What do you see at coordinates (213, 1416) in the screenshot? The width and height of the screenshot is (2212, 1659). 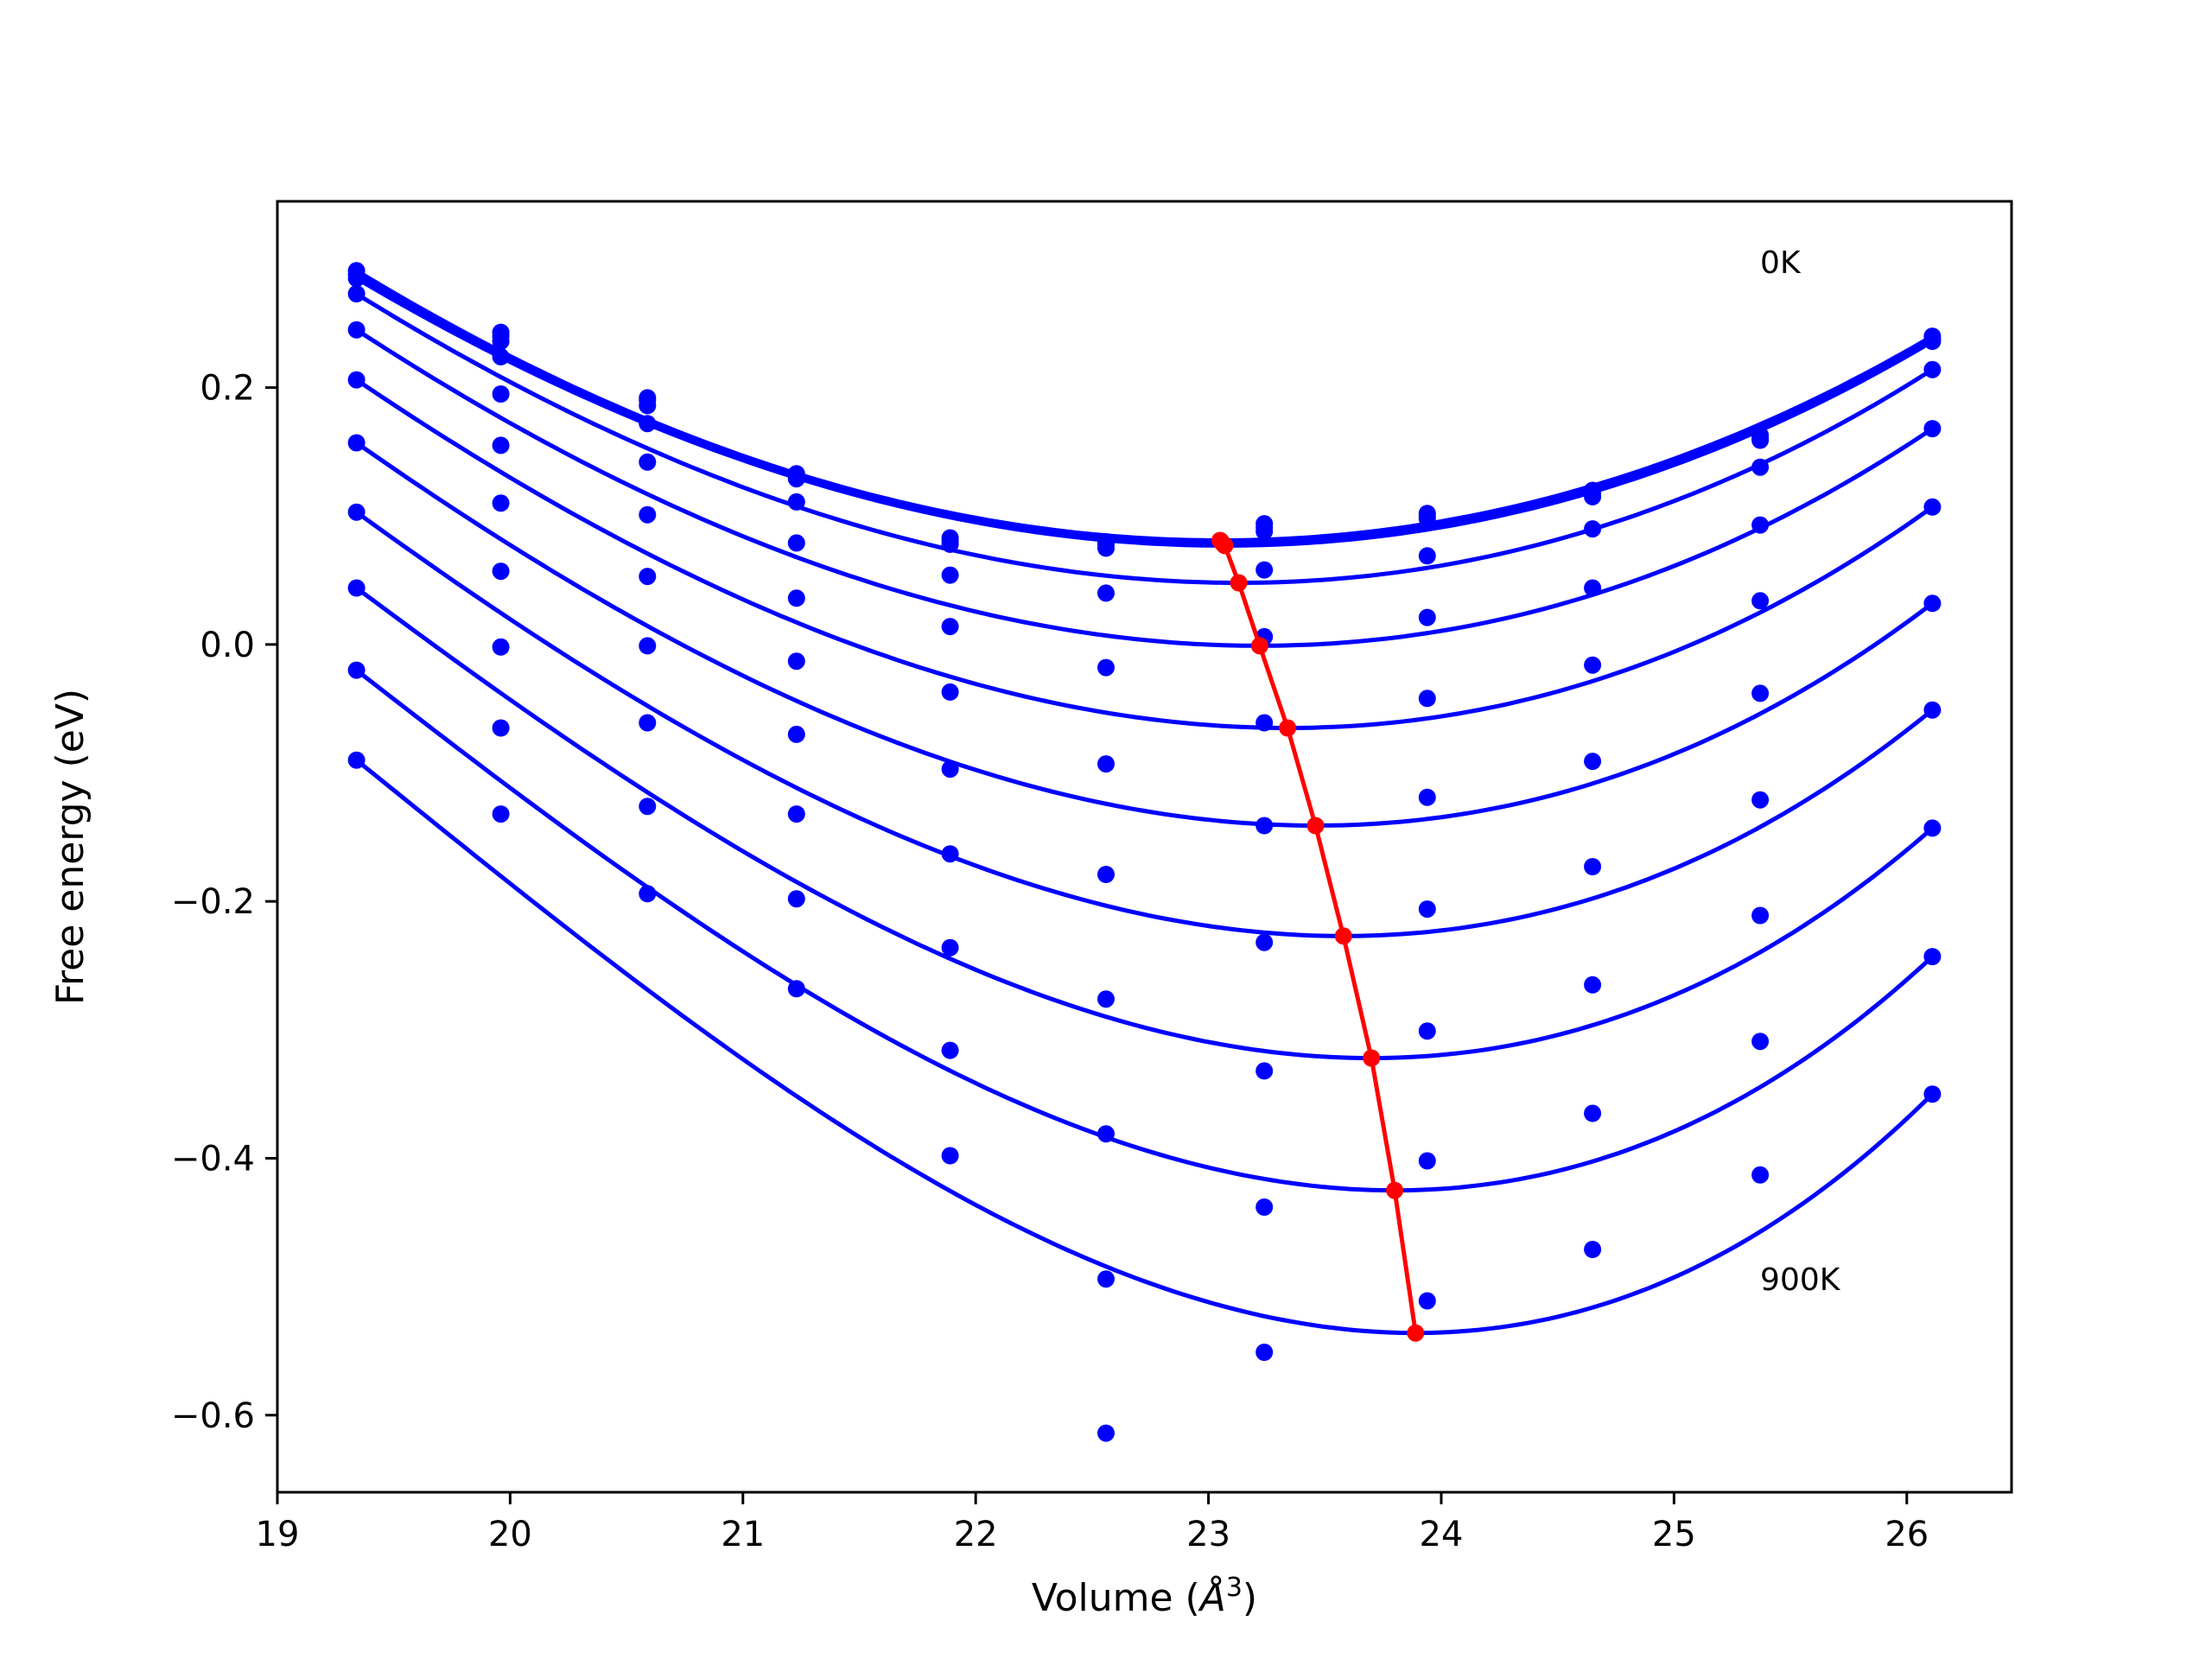 I see `y-tick-label: −0.6` at bounding box center [213, 1416].